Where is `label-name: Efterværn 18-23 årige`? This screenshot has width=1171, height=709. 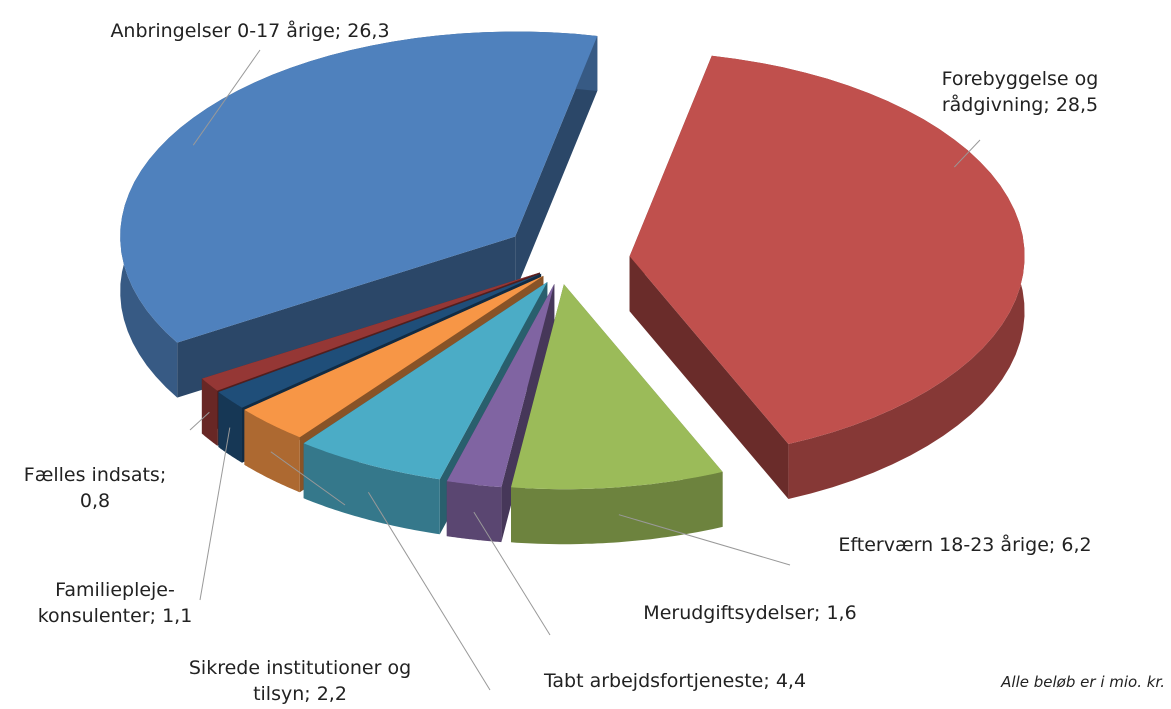
label-name: Efterværn 18-23 årige is located at coordinates (943, 545).